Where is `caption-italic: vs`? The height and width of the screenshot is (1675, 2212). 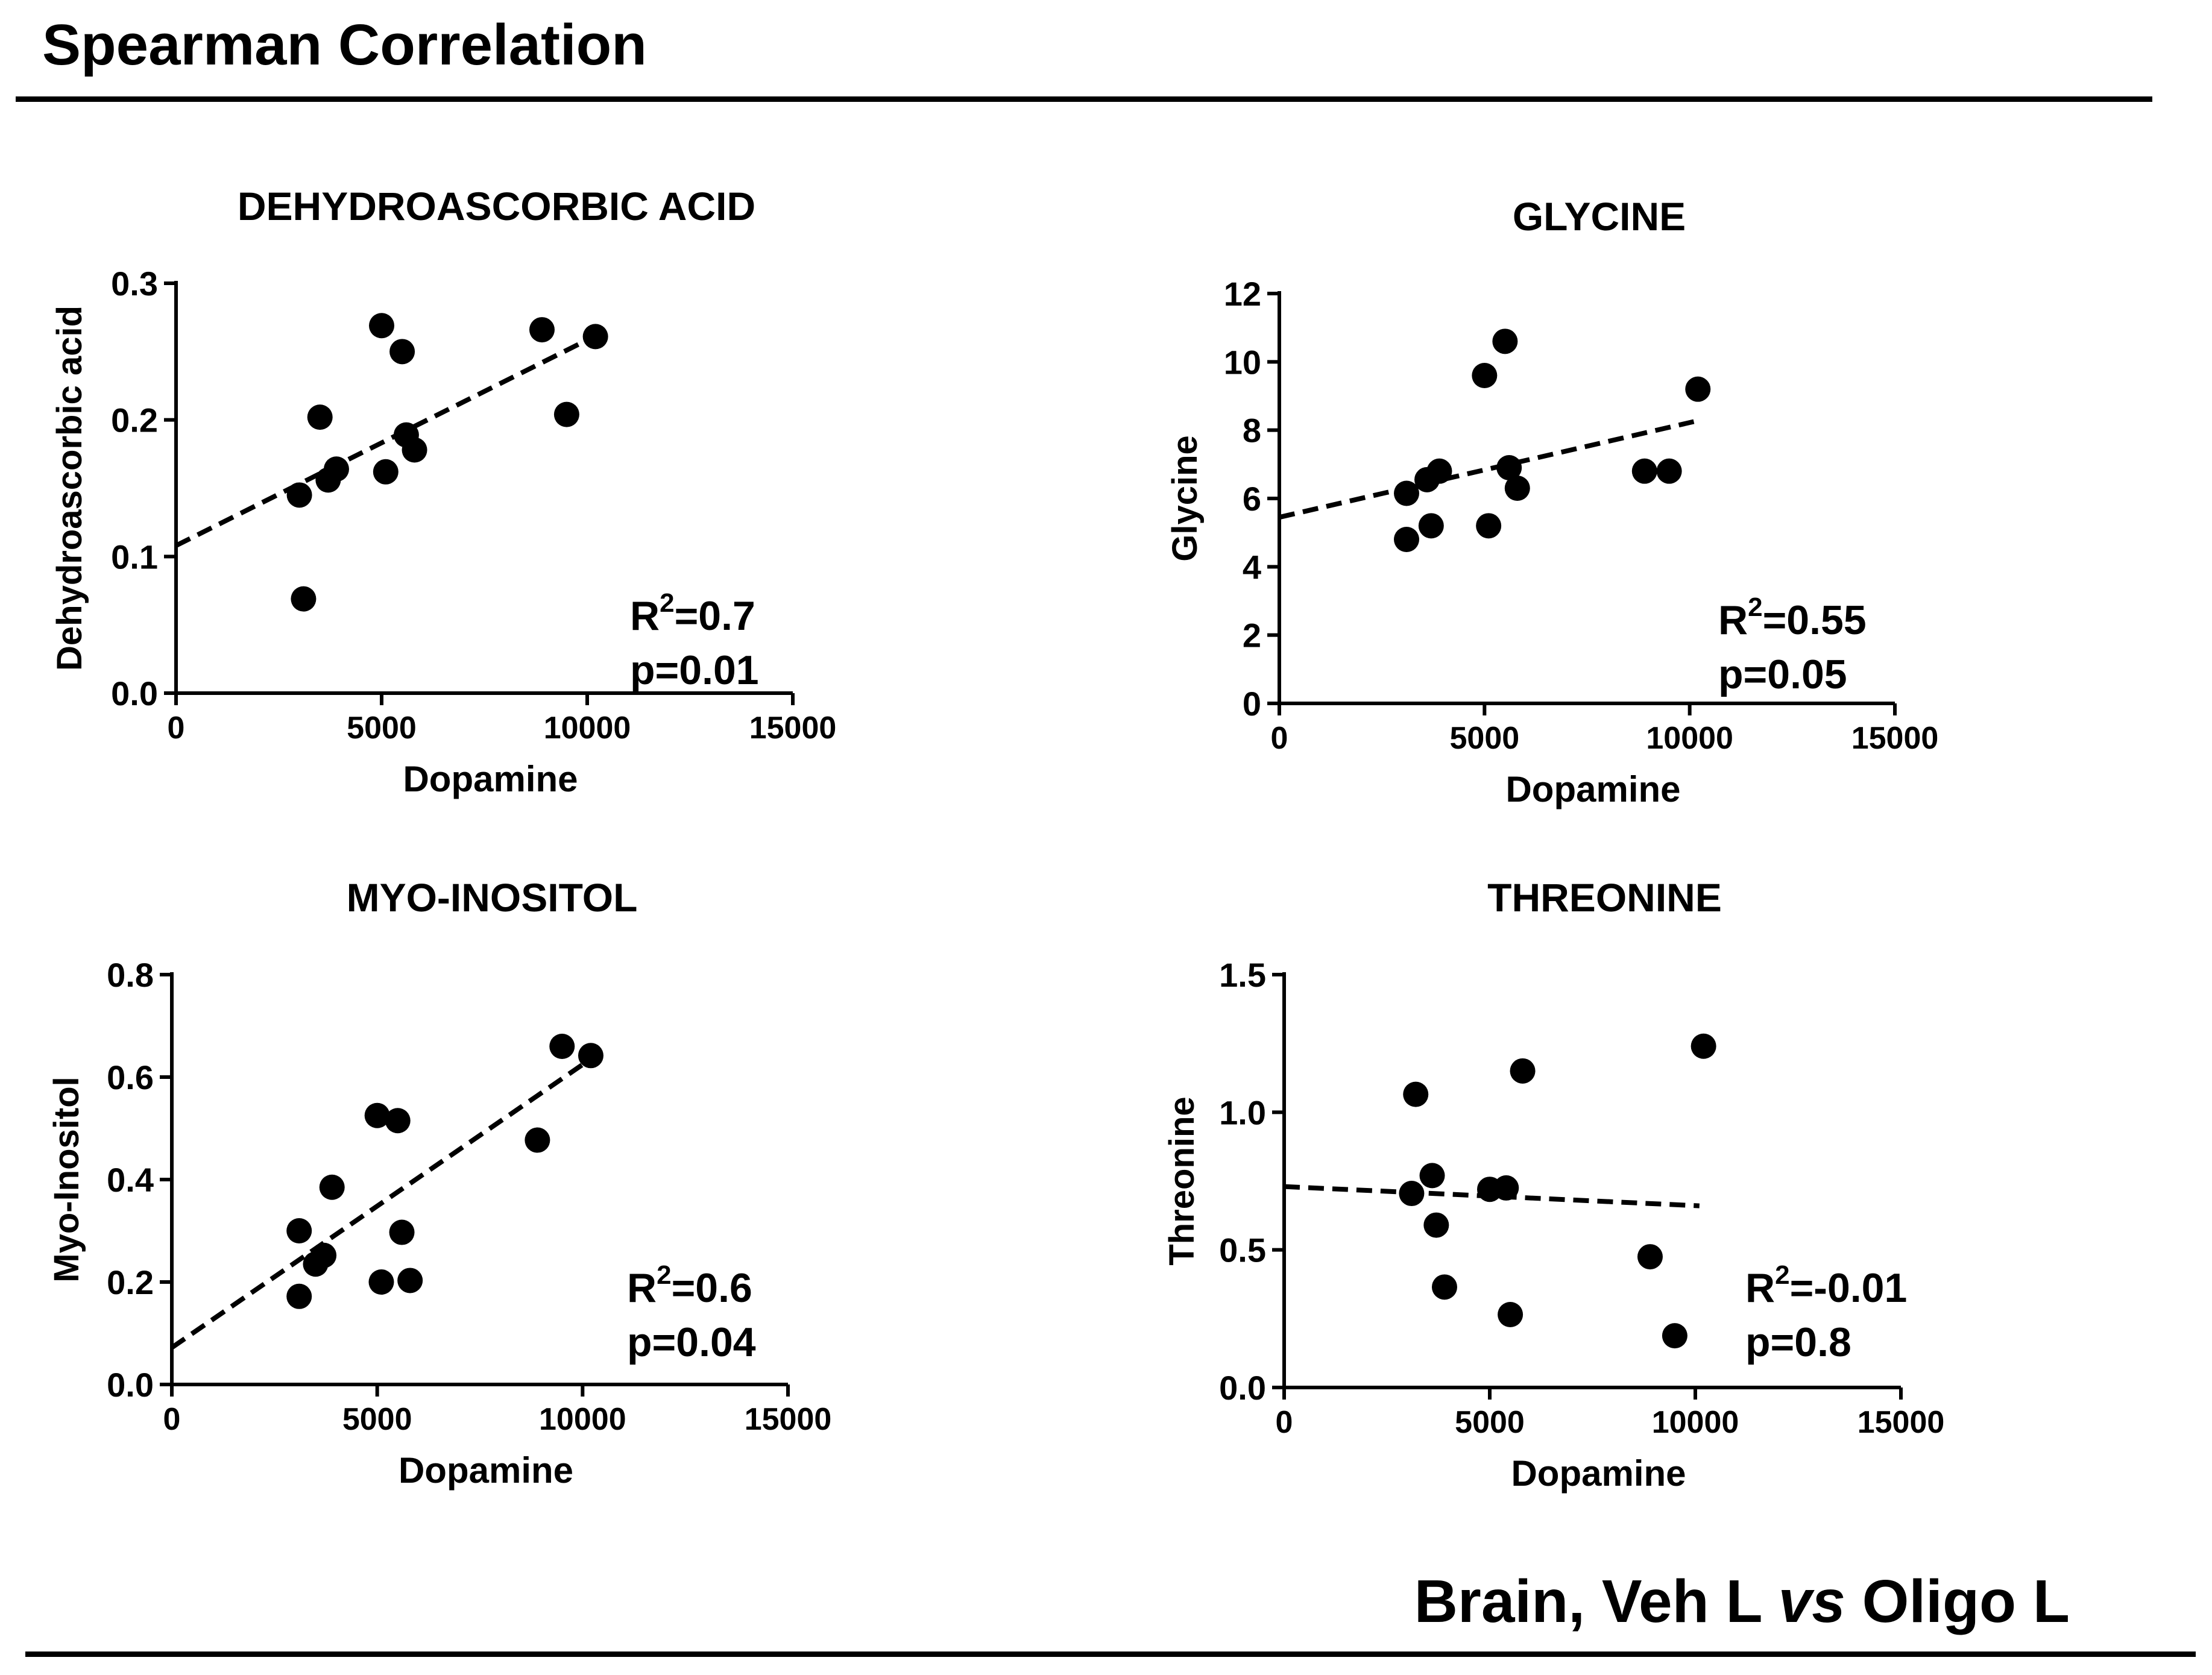 caption-italic: vs is located at coordinates (1811, 1601).